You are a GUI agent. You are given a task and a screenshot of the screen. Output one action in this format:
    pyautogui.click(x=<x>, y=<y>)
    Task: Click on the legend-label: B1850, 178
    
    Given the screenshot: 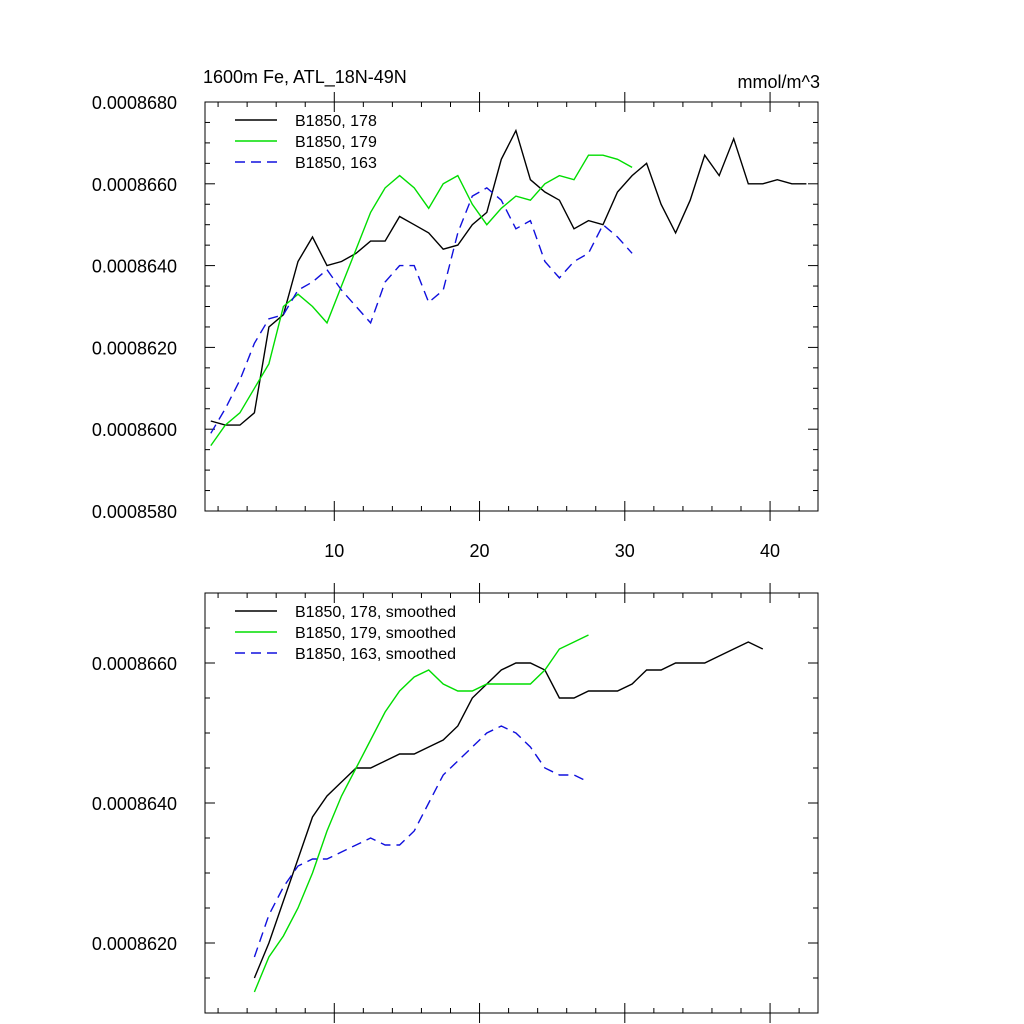 What is the action you would take?
    pyautogui.click(x=336, y=121)
    